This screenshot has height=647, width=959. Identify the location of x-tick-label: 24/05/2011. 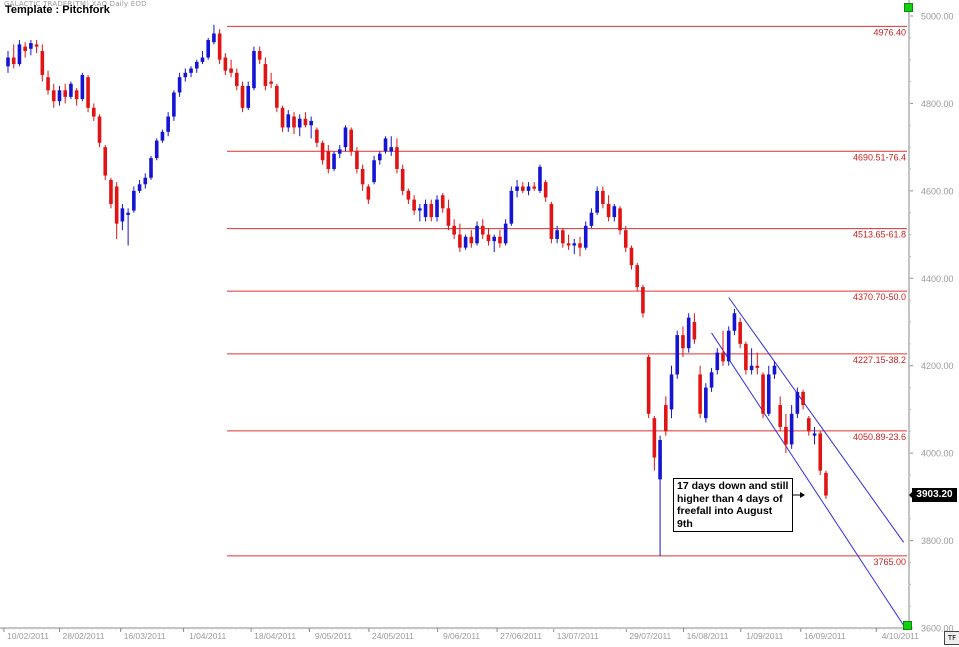
(393, 636).